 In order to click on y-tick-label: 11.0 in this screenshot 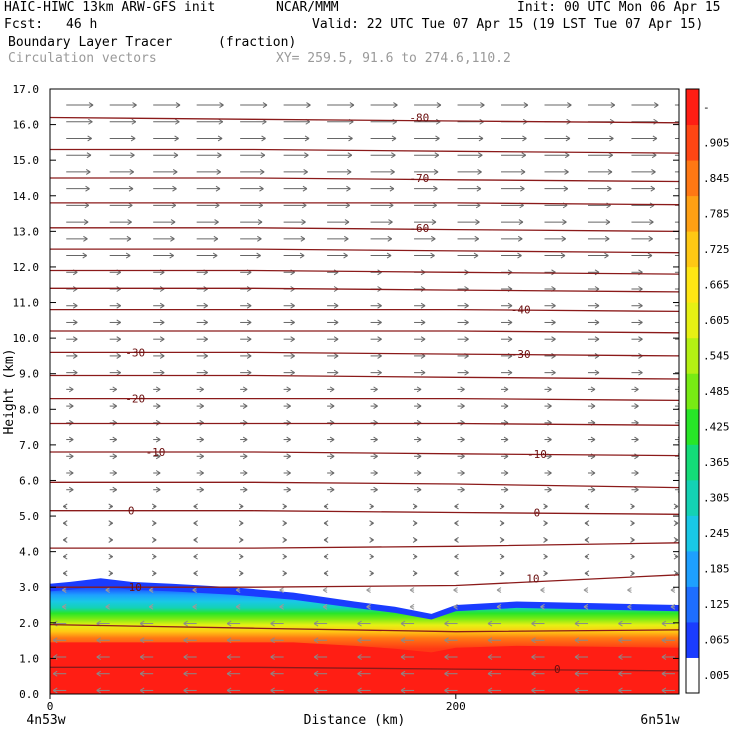, I will do `click(26, 303)`.